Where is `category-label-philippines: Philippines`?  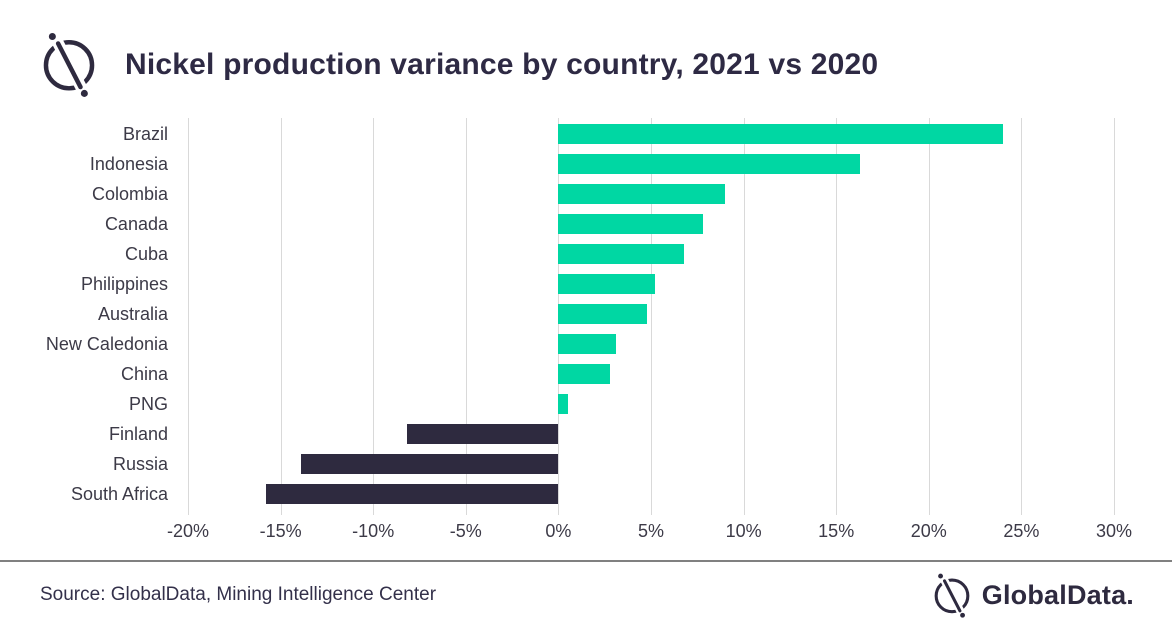
category-label-philippines: Philippines is located at coordinates (124, 284).